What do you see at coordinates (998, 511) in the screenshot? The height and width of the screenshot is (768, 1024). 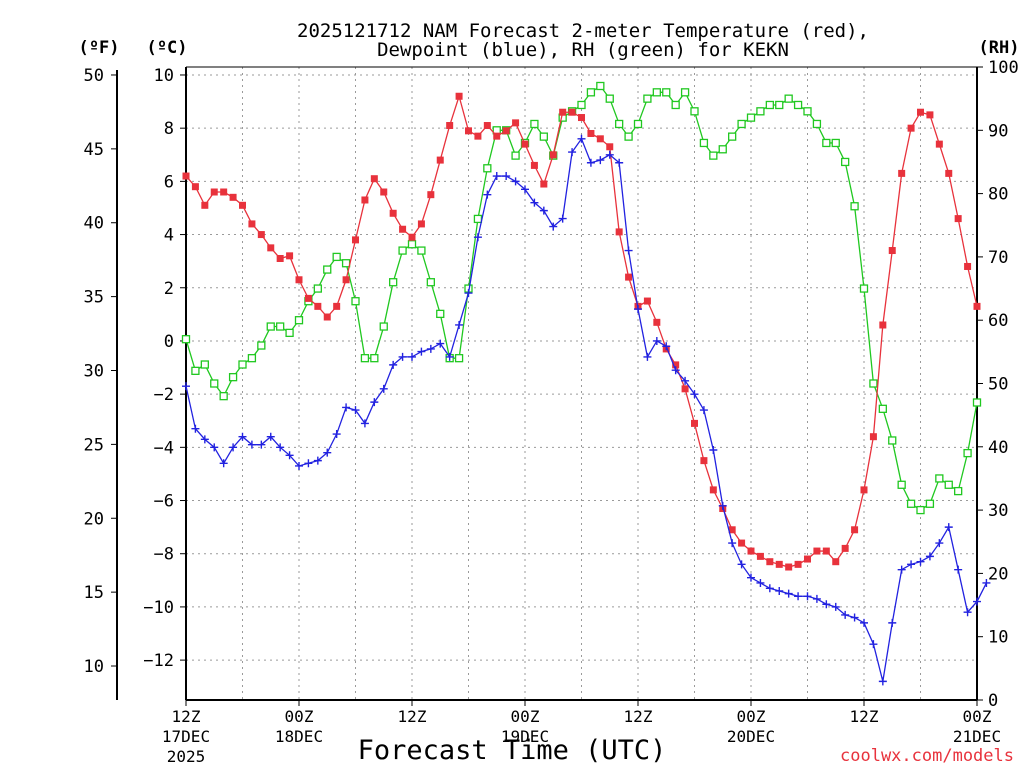 I see `rh-tick-label: 30` at bounding box center [998, 511].